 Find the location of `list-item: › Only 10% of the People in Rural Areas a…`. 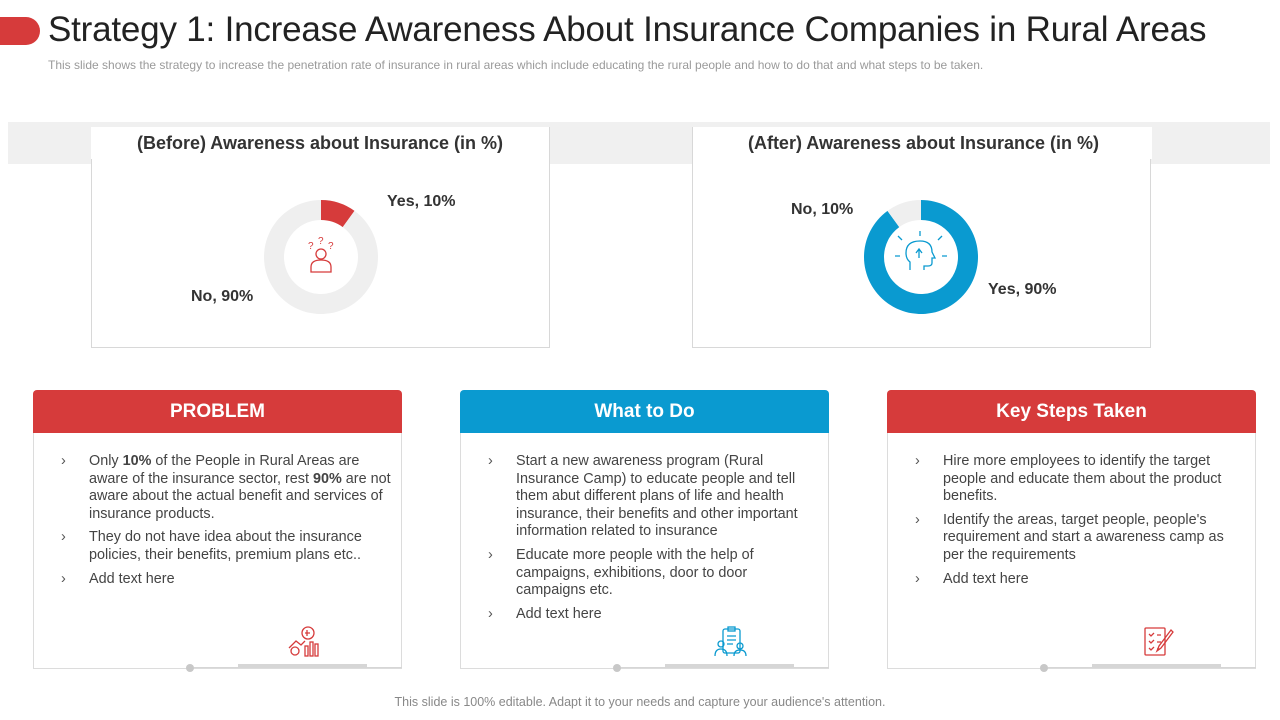

list-item: › Only 10% of the People in Rural Areas a… is located at coordinates (226, 487).